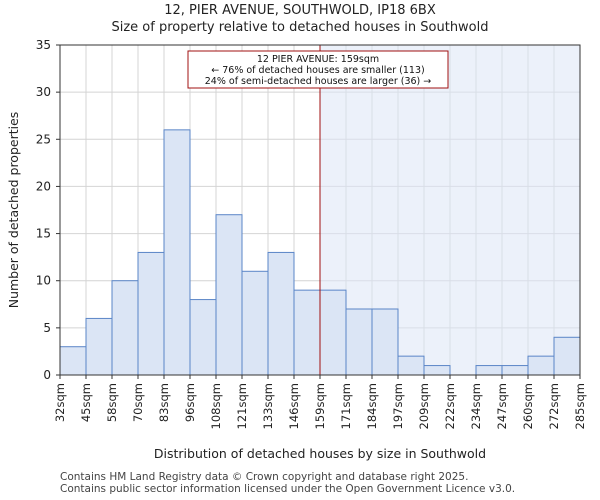 The height and width of the screenshot is (500, 600). What do you see at coordinates (47, 328) in the screenshot?
I see `y-tick-label: 5` at bounding box center [47, 328].